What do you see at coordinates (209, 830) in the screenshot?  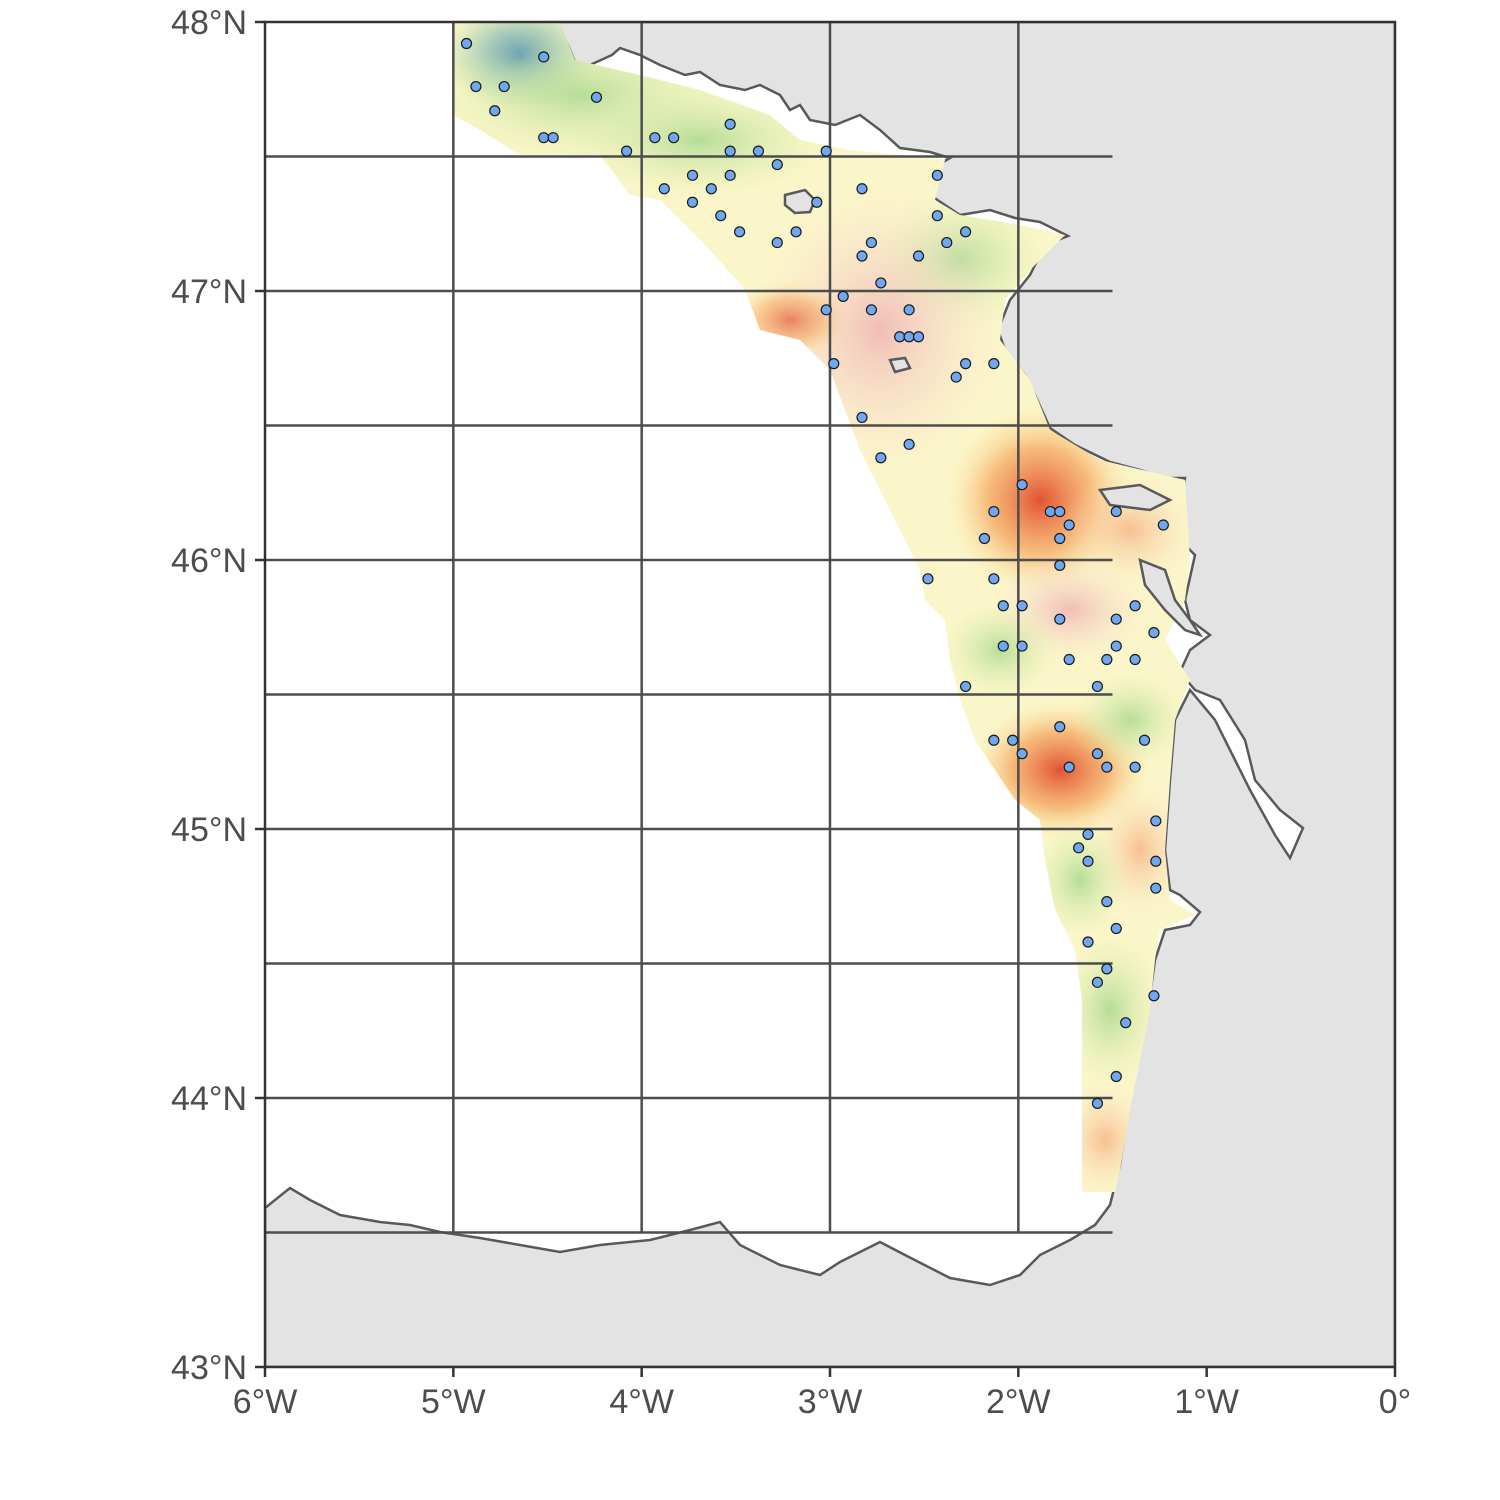 I see `y-tick-label: 45°N` at bounding box center [209, 830].